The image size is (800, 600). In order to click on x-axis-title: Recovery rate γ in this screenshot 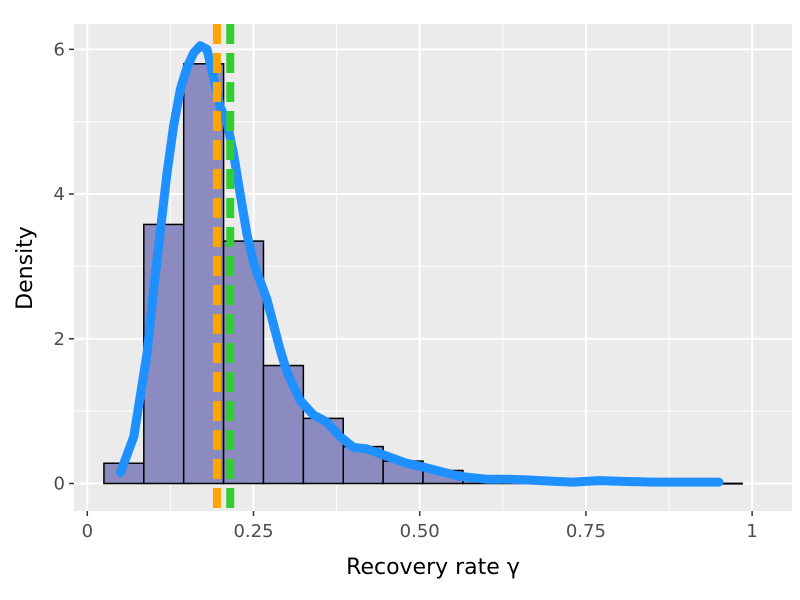, I will do `click(433, 567)`.